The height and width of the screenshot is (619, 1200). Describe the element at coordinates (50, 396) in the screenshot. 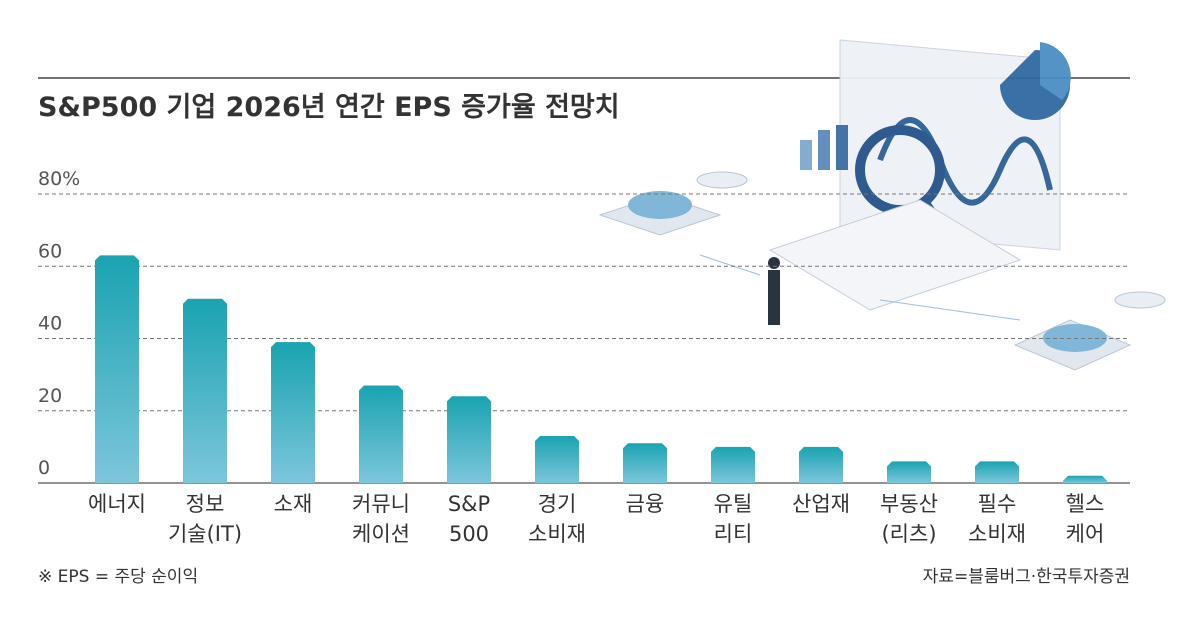

I see `y-tick-label: 20` at that location.